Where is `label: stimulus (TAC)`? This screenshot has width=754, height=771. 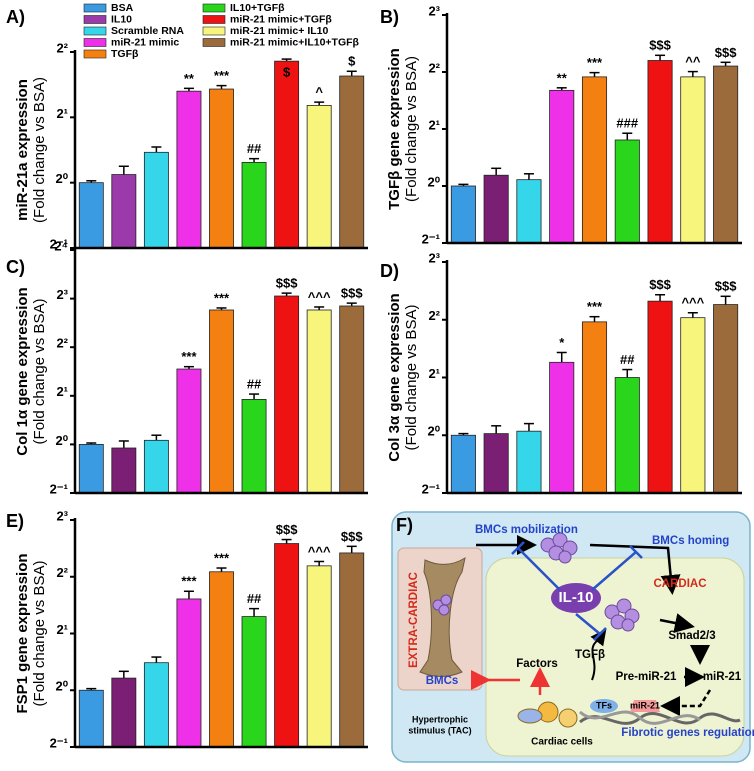 label: stimulus (TAC) is located at coordinates (439, 730).